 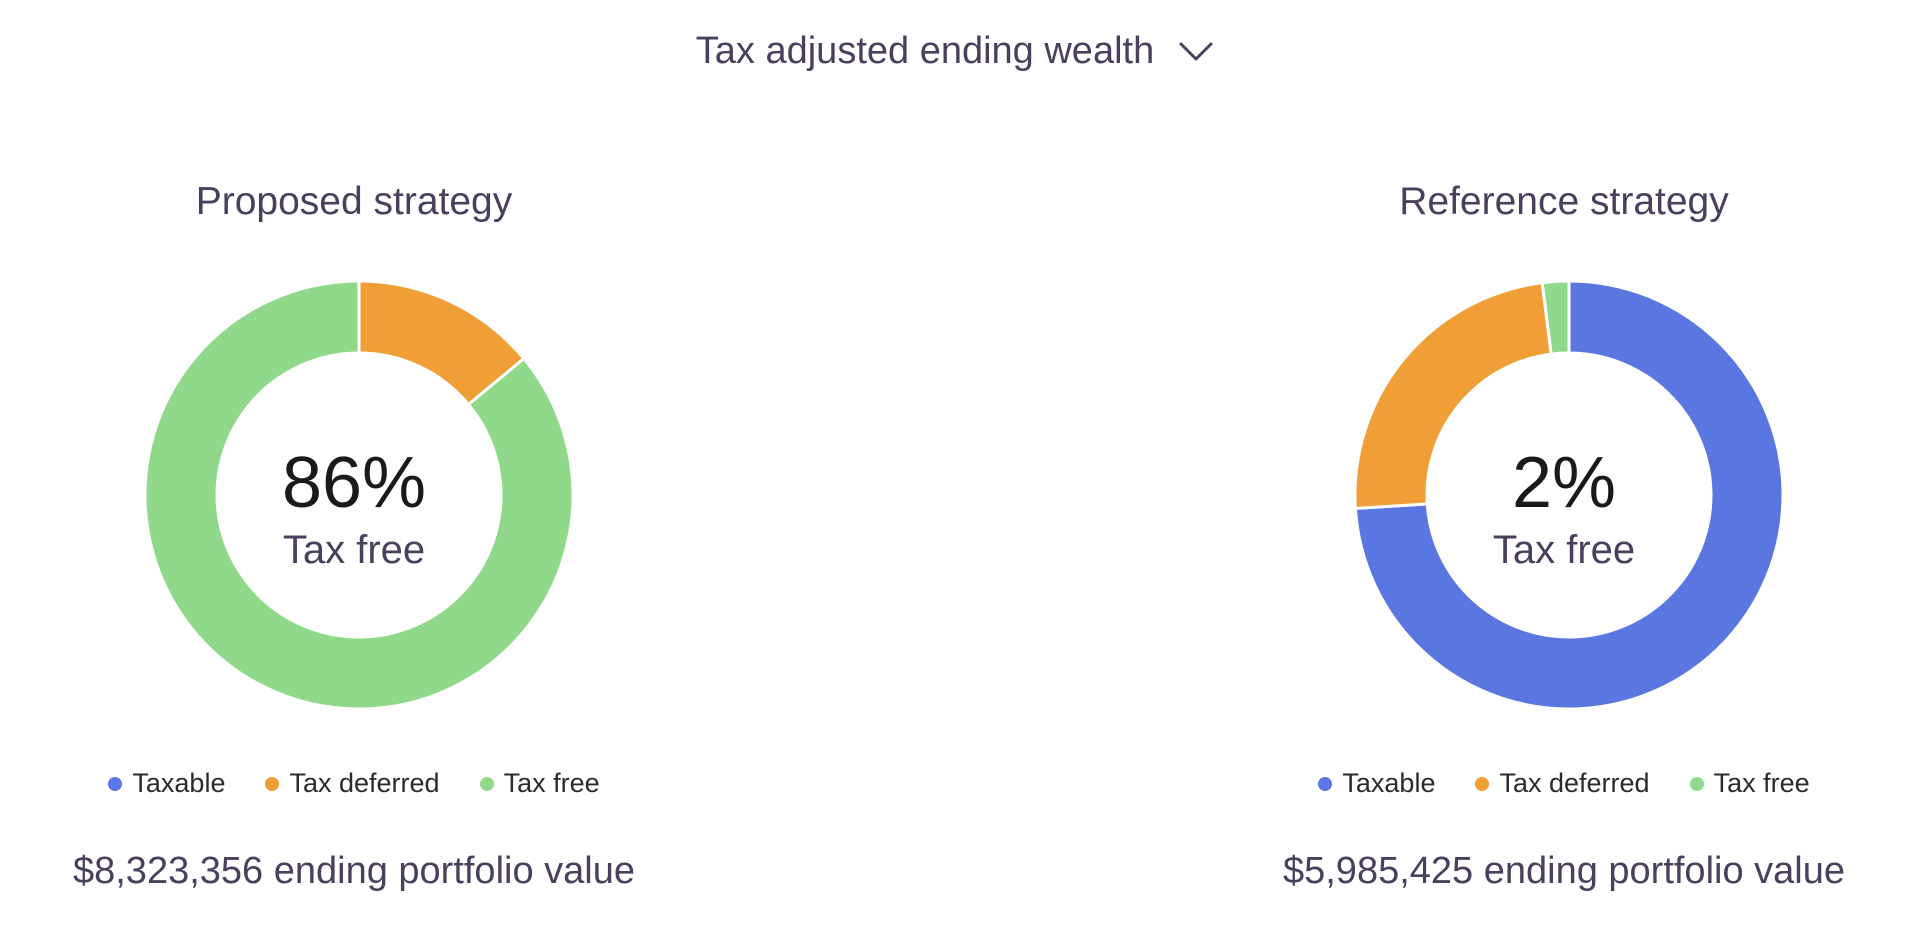 What do you see at coordinates (354, 201) in the screenshot?
I see `panel-title: Proposed strategy` at bounding box center [354, 201].